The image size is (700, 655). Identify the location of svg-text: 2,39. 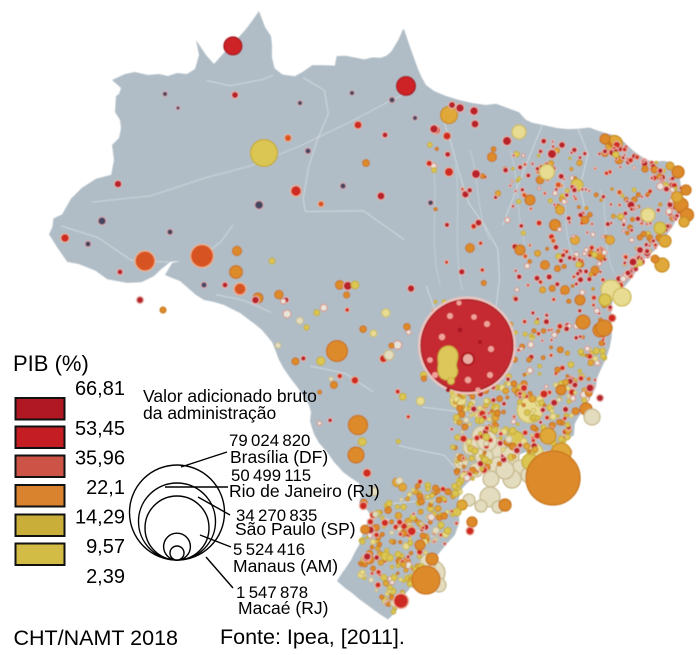
(105, 577).